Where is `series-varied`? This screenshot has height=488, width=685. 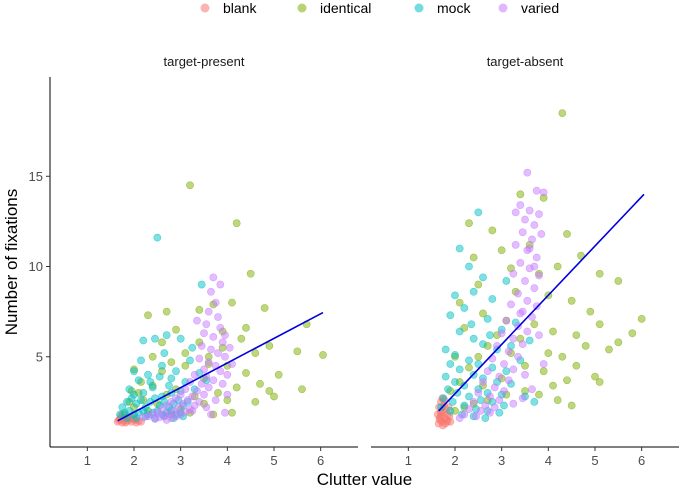 series-varied is located at coordinates (501, 295).